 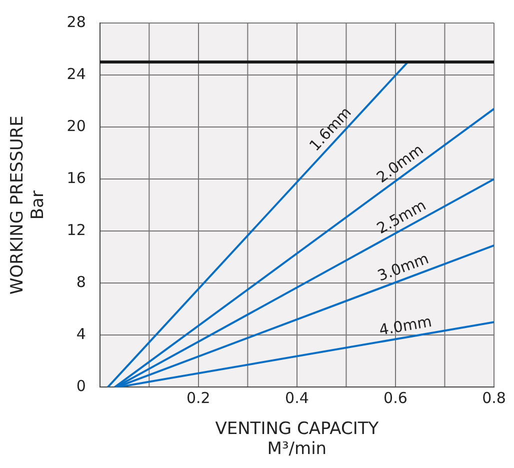 What do you see at coordinates (403, 267) in the screenshot?
I see `text: 3.0mm` at bounding box center [403, 267].